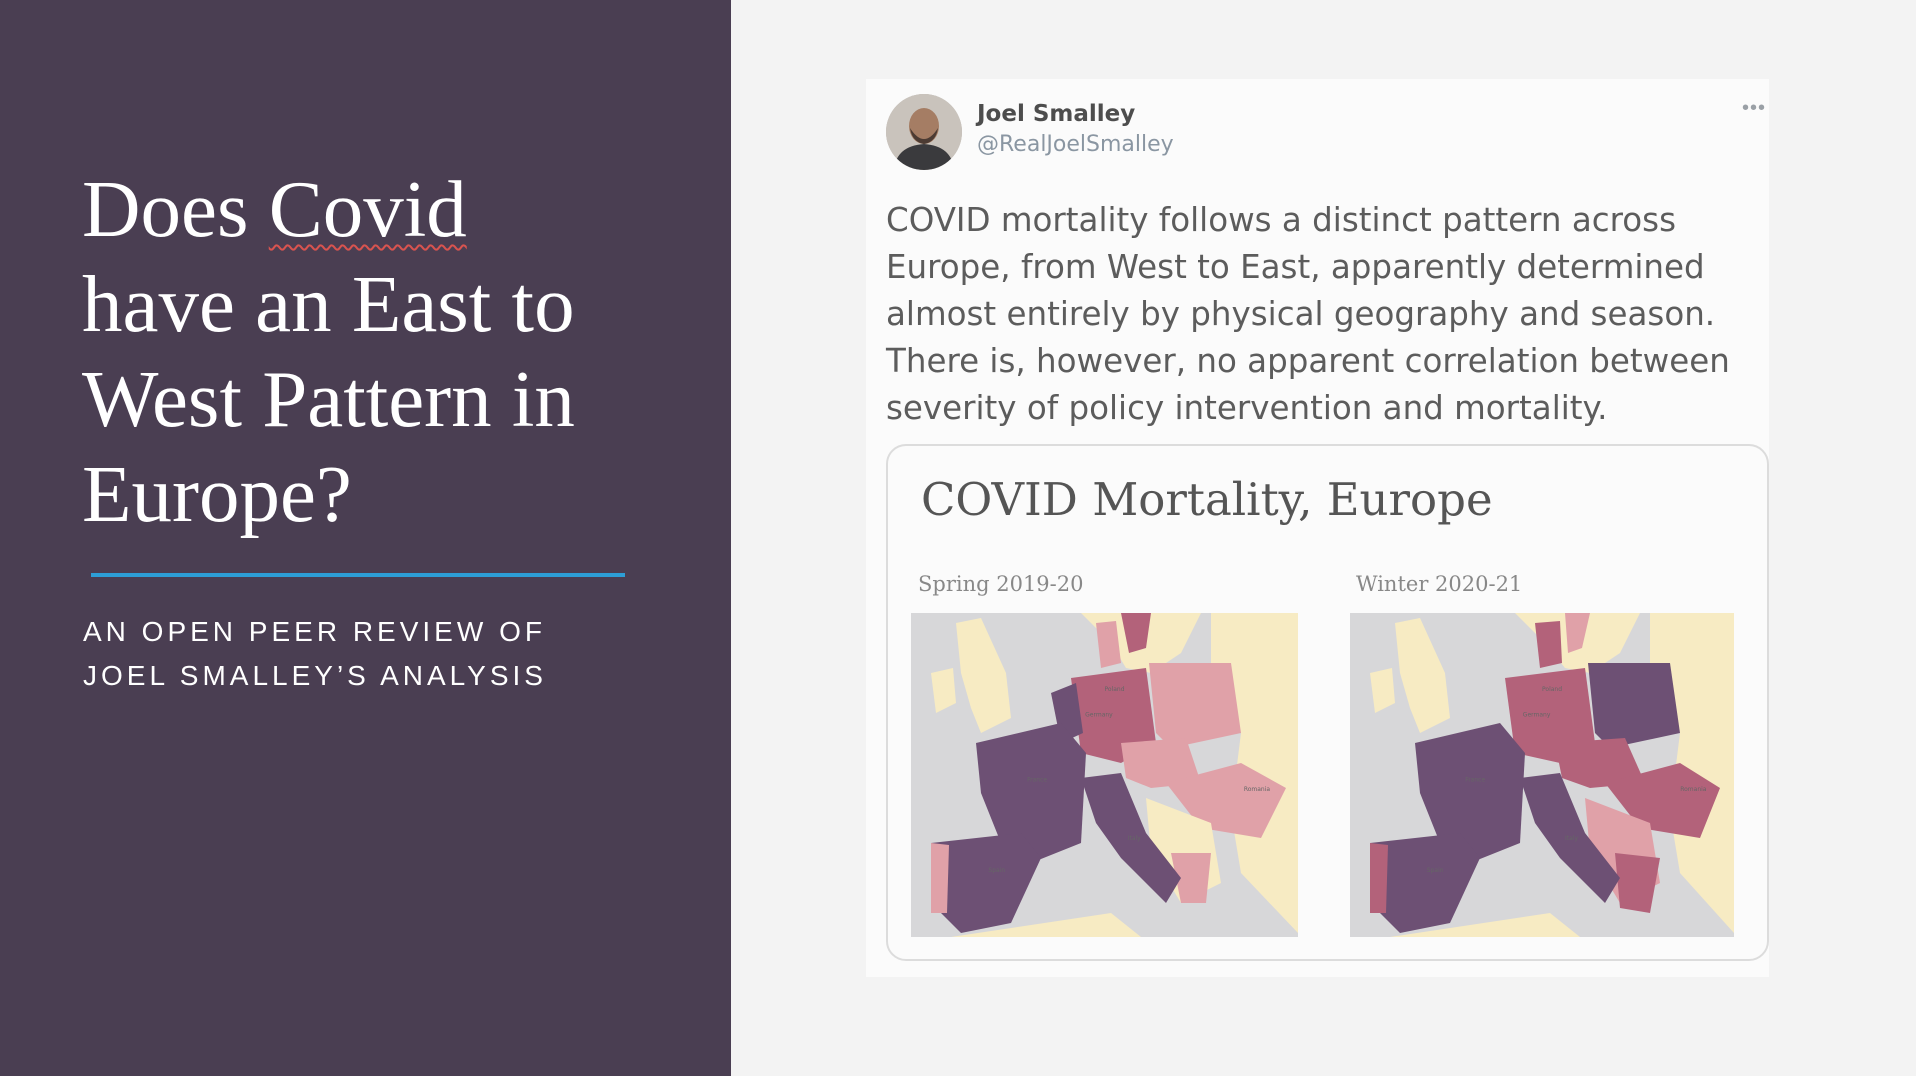  Describe the element at coordinates (315, 675) in the screenshot. I see `subtitle-line-2: JOEL SMALLEY’S ANALYSIS` at that location.